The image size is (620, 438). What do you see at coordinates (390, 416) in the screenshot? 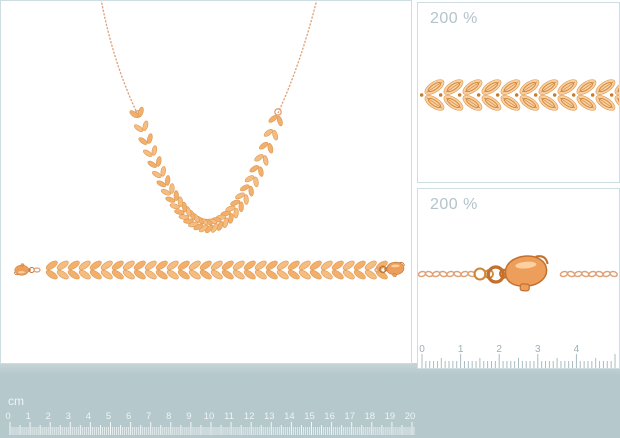
I see `svg-text: 19` at bounding box center [390, 416].